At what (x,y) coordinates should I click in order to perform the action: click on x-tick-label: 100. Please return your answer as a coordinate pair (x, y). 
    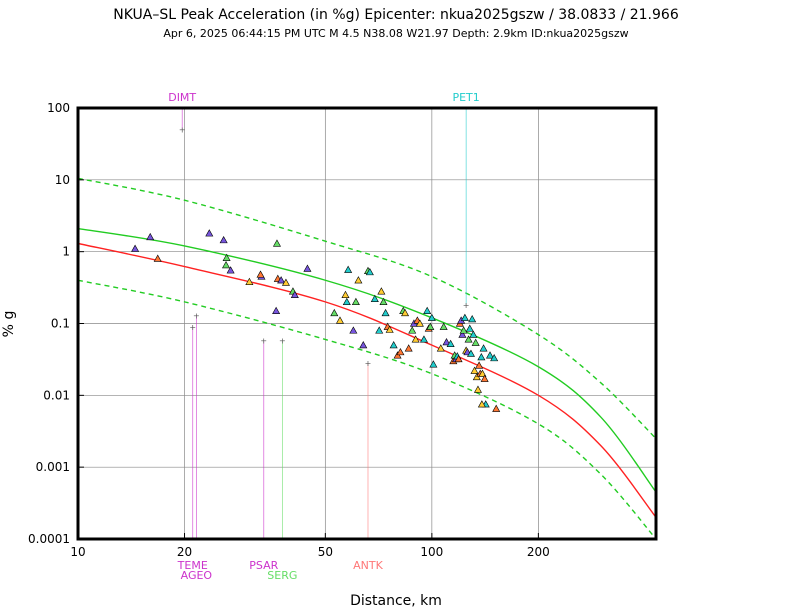
    Looking at the image, I should click on (431, 552).